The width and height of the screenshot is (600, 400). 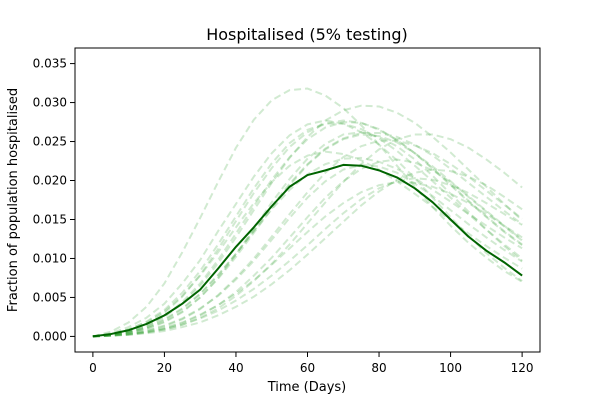 I want to click on y-tick-label-0.035: 0.035, so click(x=50, y=64).